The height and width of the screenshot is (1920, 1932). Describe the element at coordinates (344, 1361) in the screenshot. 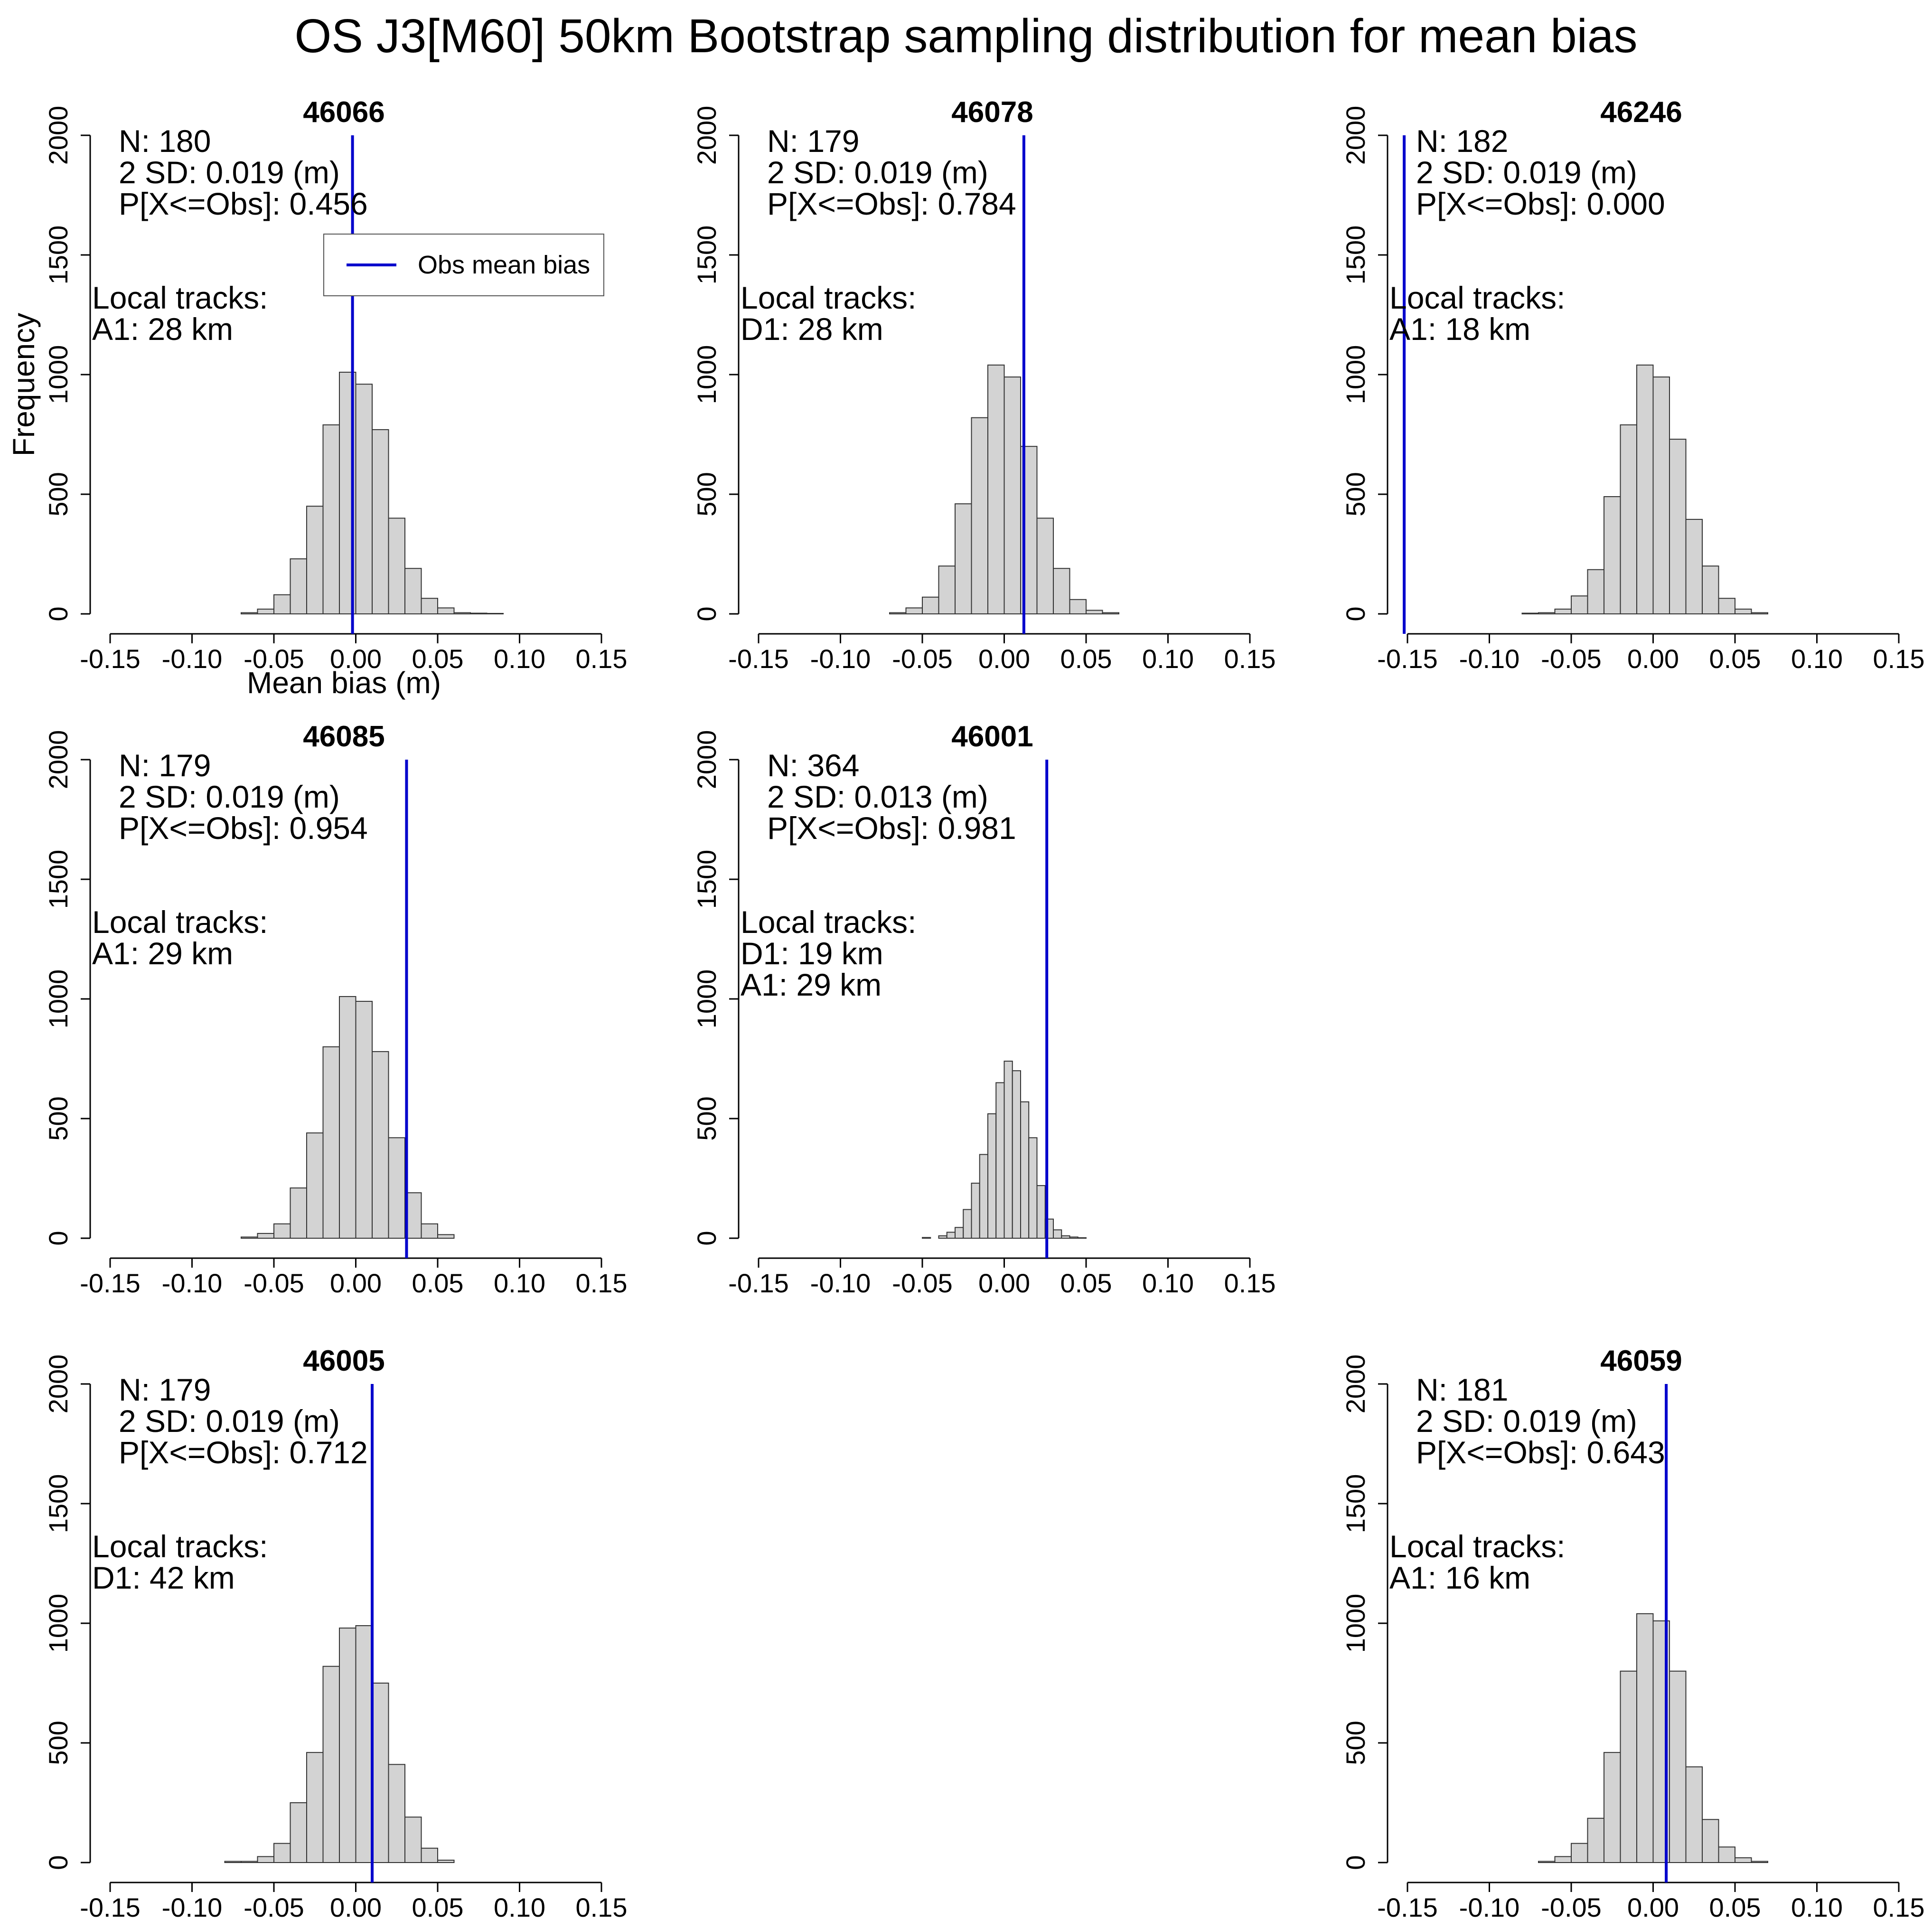

I see `panel-title: 46005` at that location.